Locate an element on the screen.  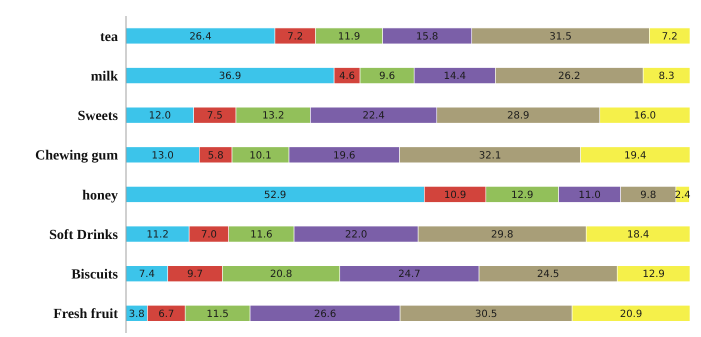
y-tick-label: Fresh fruit is located at coordinates (85, 314).